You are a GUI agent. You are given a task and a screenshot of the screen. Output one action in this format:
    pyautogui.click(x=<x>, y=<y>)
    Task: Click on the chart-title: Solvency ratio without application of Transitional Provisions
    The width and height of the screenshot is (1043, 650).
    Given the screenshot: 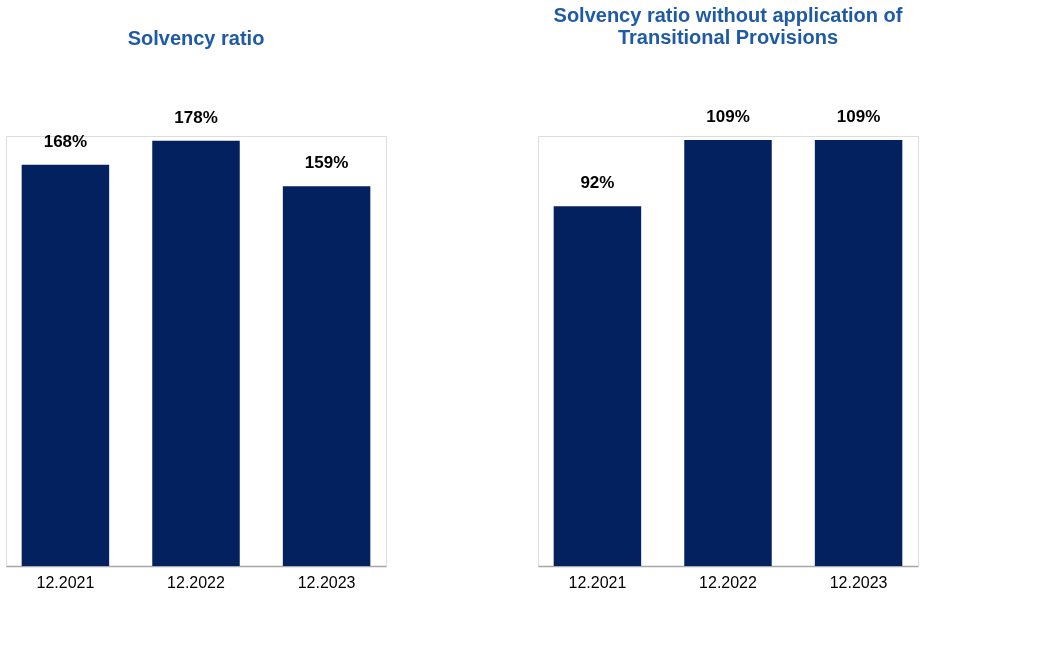 What is the action you would take?
    pyautogui.click(x=728, y=25)
    